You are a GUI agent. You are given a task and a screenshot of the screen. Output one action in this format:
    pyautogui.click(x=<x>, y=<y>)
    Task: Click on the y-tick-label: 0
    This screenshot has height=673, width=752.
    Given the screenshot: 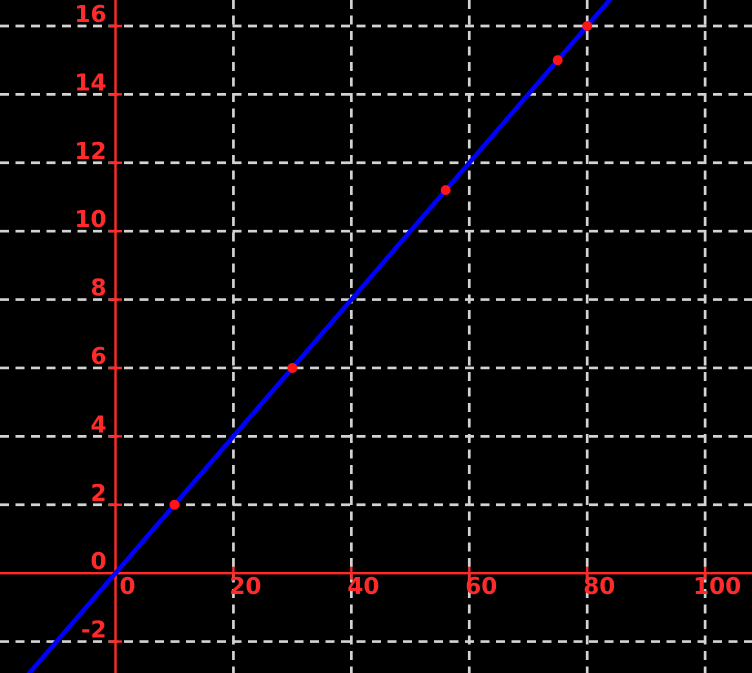 What is the action you would take?
    pyautogui.click(x=98, y=562)
    